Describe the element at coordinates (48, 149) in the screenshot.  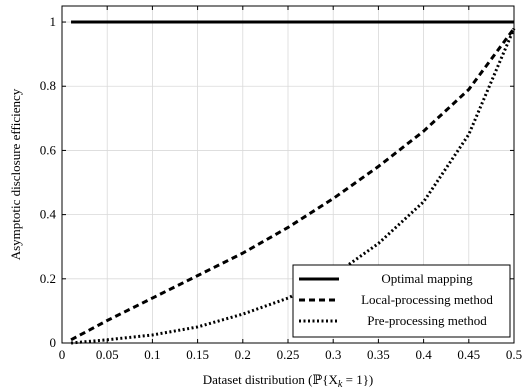
I see `y-tick-label: 0.6` at that location.